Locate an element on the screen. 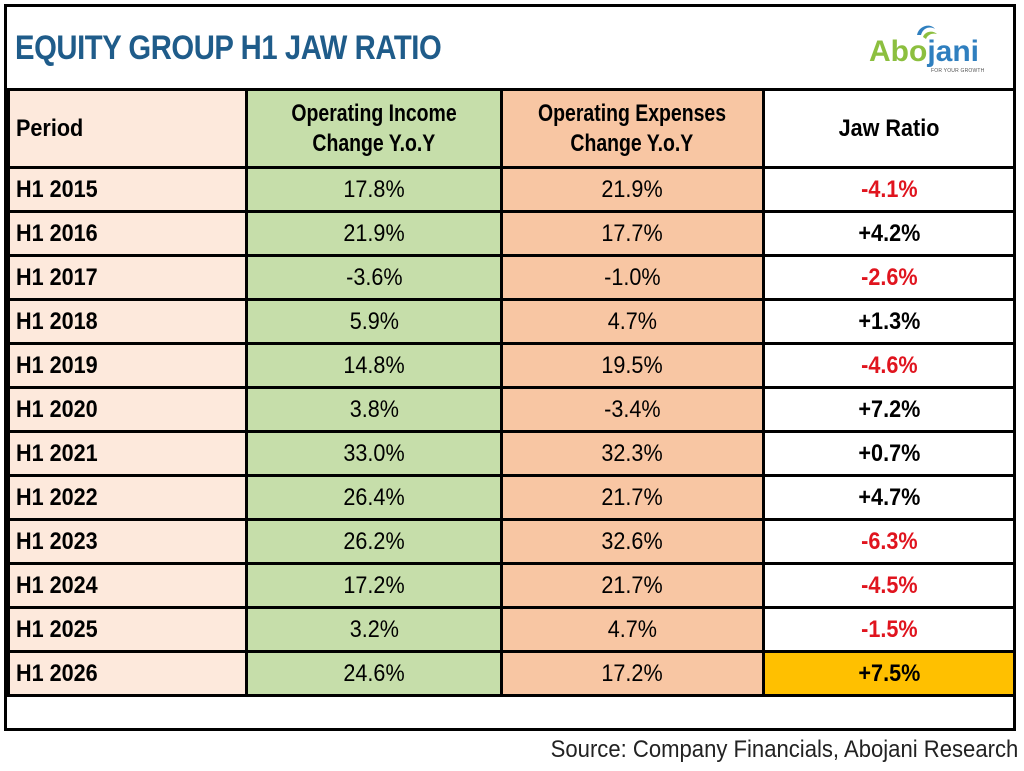 This screenshot has height=771, width=1024. cell-jaw-ratio: -6.3% is located at coordinates (889, 541).